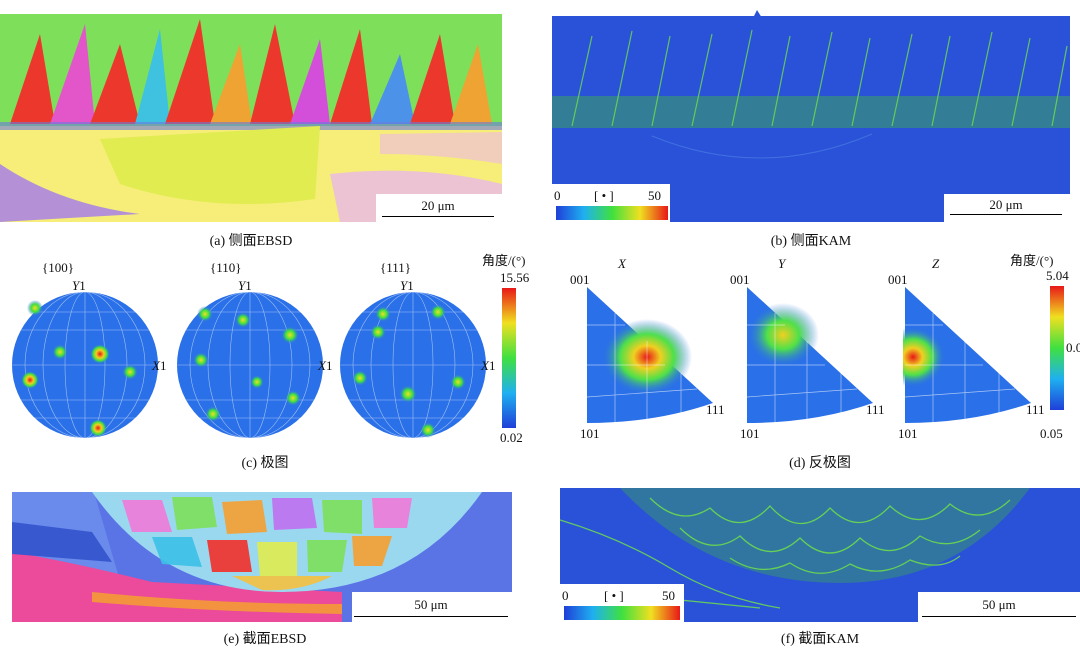  I want to click on section-ebsd-map: 50 μm, so click(262, 557).